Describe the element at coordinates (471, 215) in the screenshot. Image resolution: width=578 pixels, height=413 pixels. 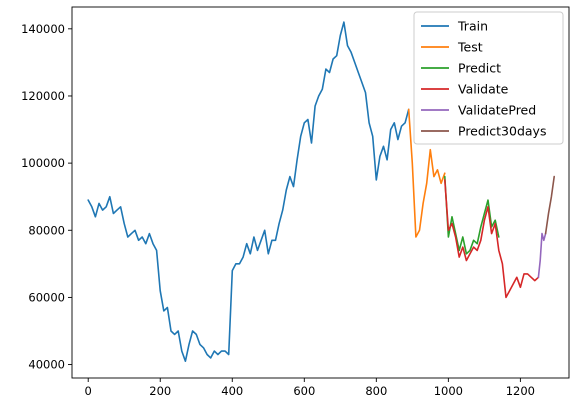
I see `series-line-predict` at that location.